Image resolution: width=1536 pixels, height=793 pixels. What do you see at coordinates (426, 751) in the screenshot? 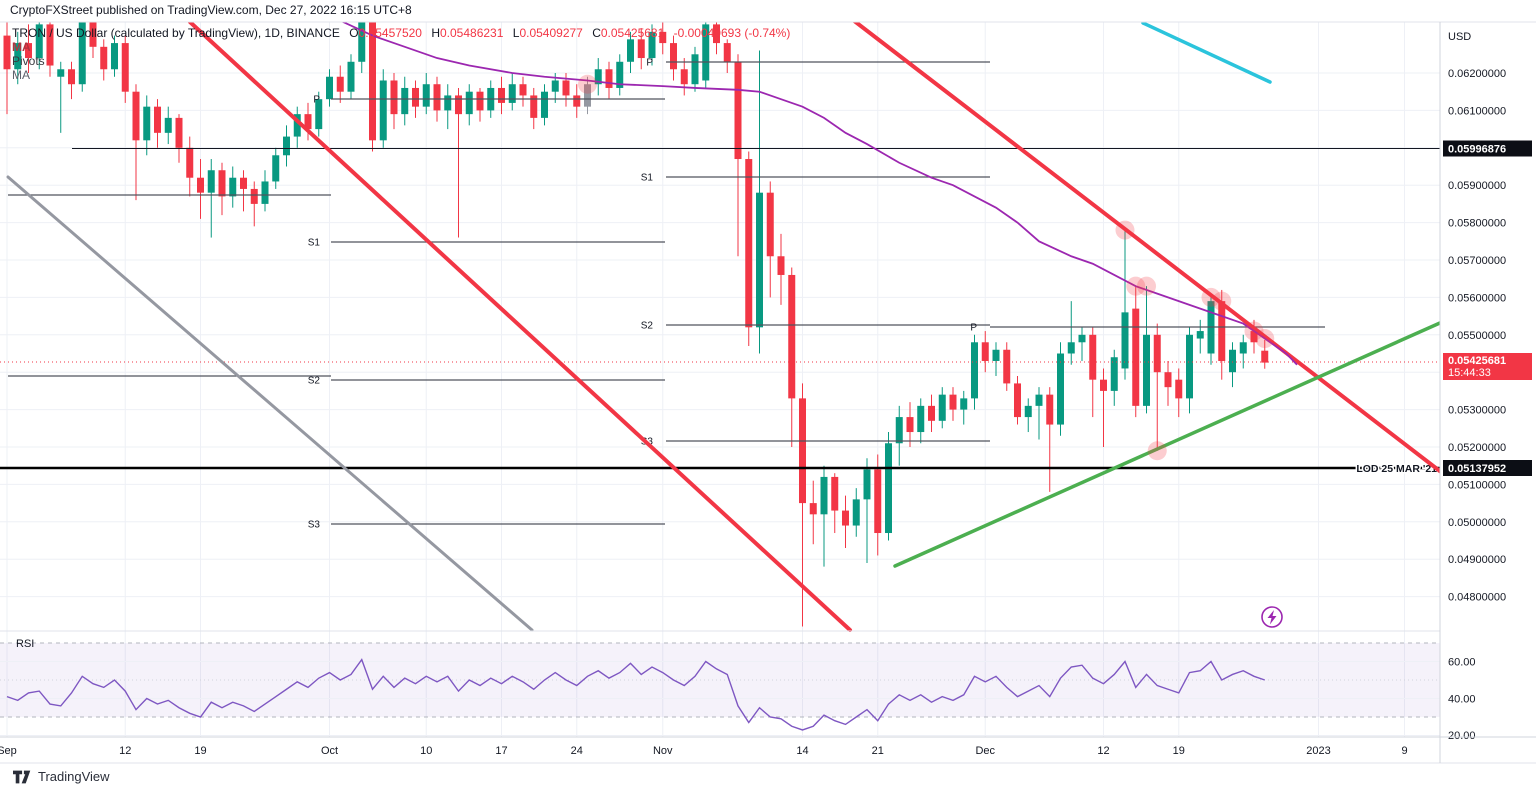
I see `time-tick-label: 10` at bounding box center [426, 751].